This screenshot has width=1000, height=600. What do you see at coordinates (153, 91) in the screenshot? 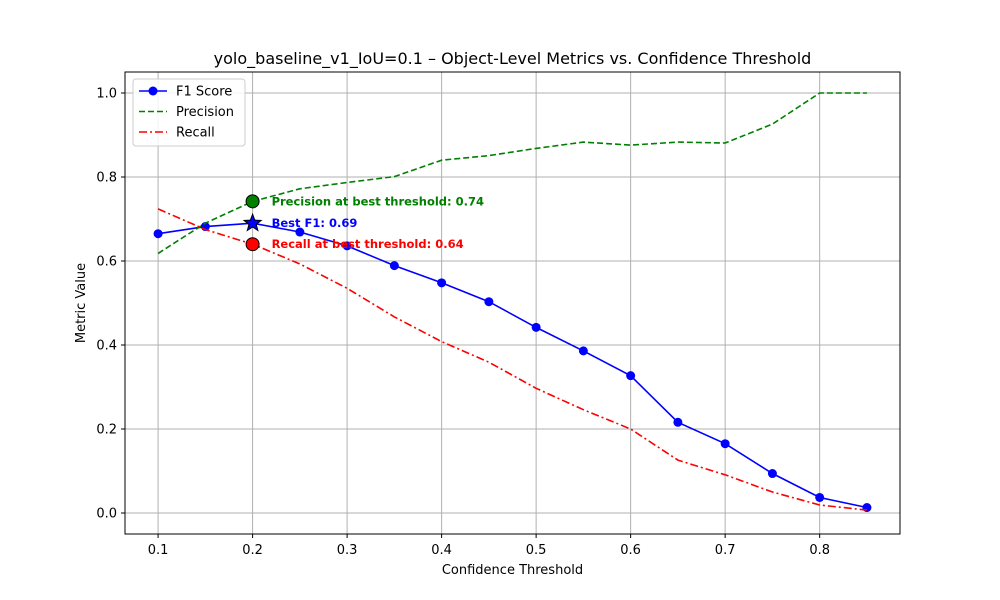
I see `legend-f1-score-marker` at bounding box center [153, 91].